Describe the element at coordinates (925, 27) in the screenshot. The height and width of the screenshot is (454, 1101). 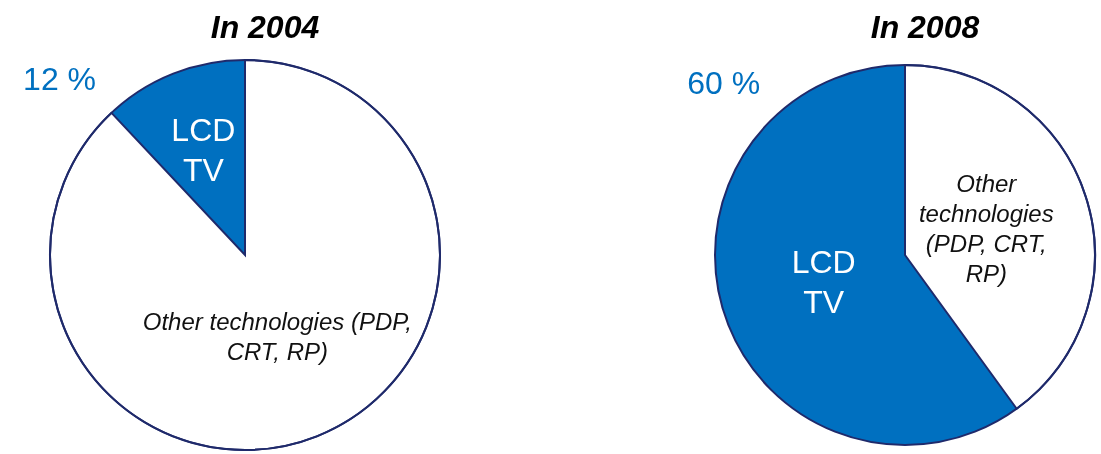
I see `chart-title: In 2008` at that location.